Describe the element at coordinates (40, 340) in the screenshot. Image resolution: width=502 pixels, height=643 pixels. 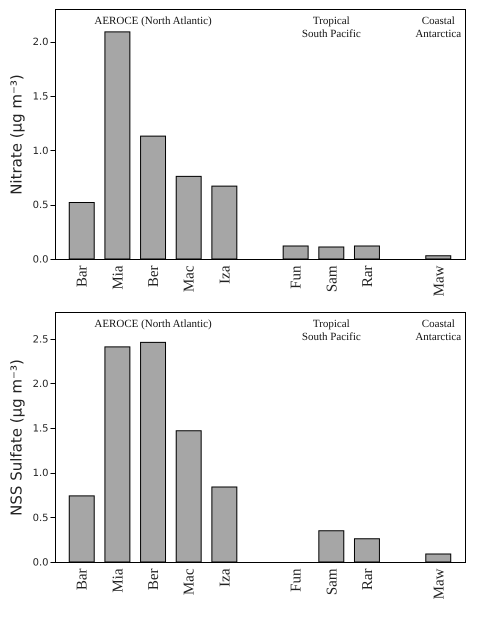
I see `y-tick-label: 2.5` at that location.